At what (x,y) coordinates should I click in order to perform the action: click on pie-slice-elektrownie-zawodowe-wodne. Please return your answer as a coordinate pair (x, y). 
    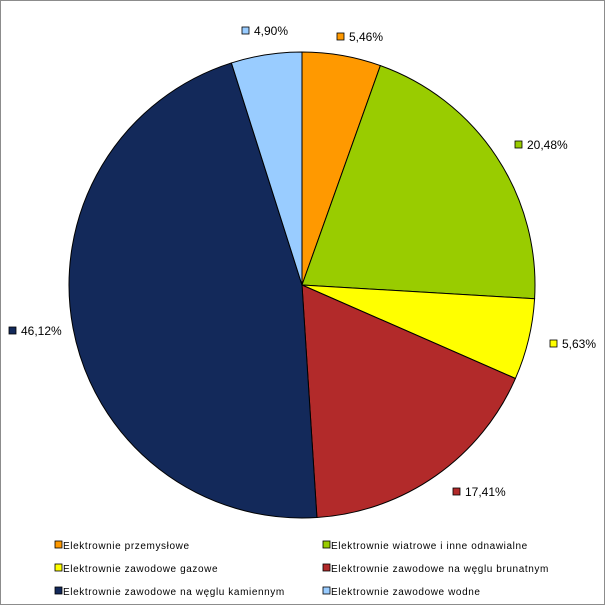
    Looking at the image, I should click on (266, 168).